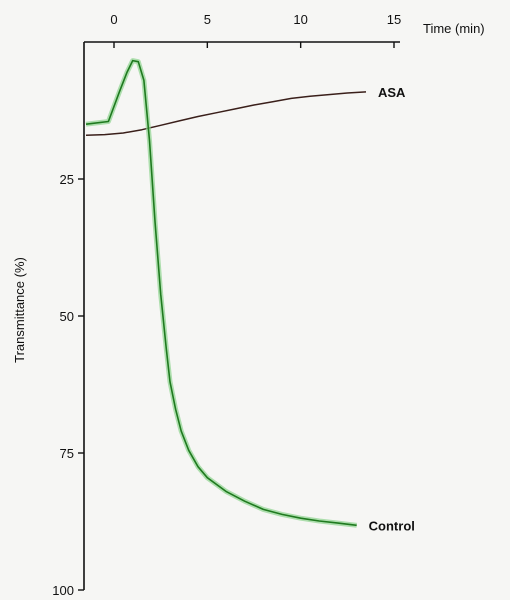  What do you see at coordinates (394, 19) in the screenshot?
I see `x-tick-label: 15` at bounding box center [394, 19].